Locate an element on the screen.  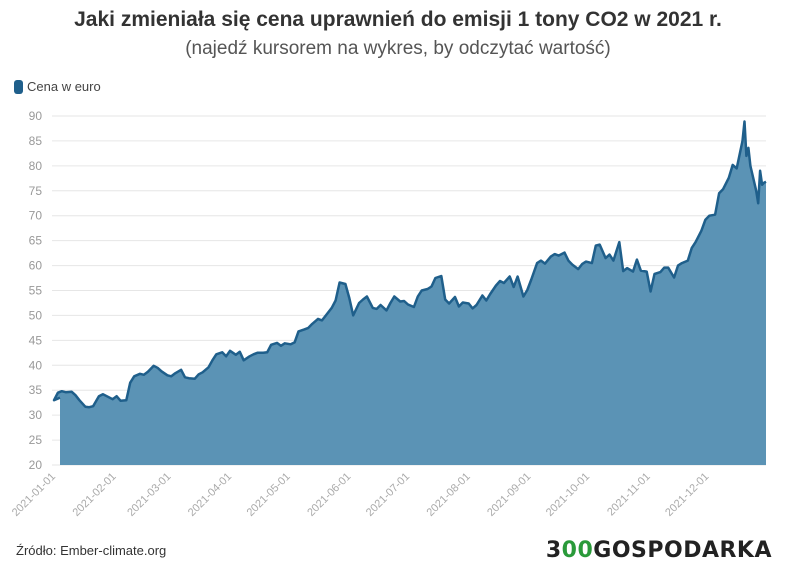
x-tick-label: 2021-09-01 is located at coordinates (509, 495).